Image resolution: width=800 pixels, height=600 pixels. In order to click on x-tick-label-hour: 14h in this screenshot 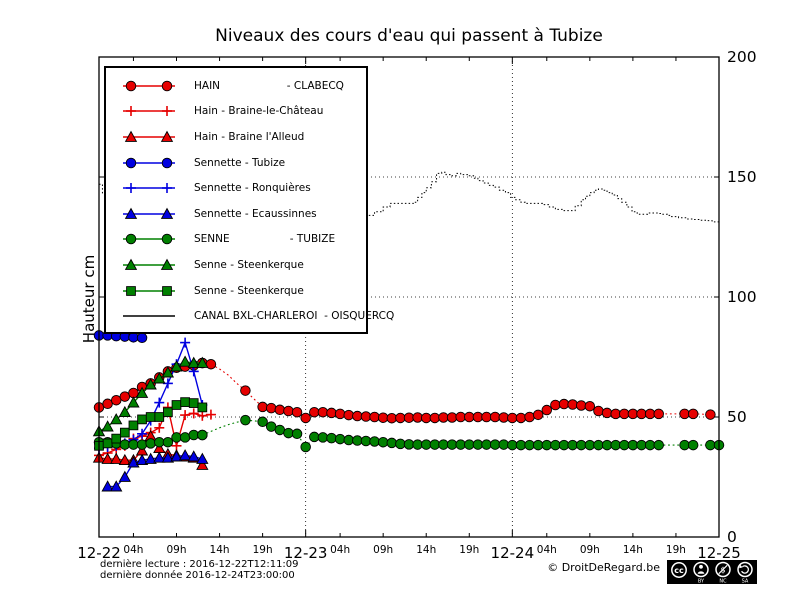, I will do `click(220, 550)`.